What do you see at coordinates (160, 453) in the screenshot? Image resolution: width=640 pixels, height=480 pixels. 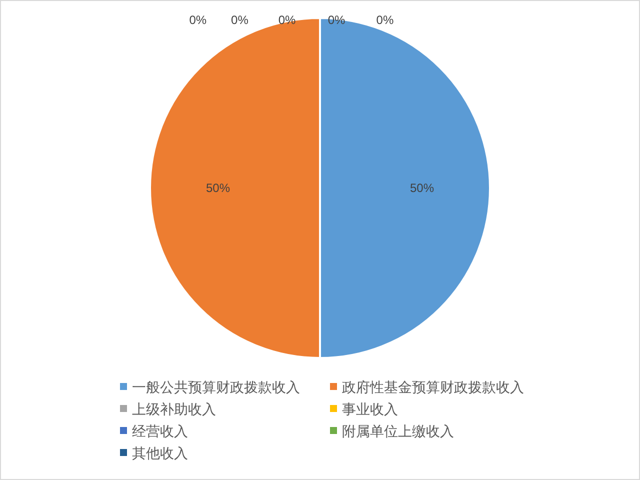 I see `legend-label: 其他收入` at bounding box center [160, 453].